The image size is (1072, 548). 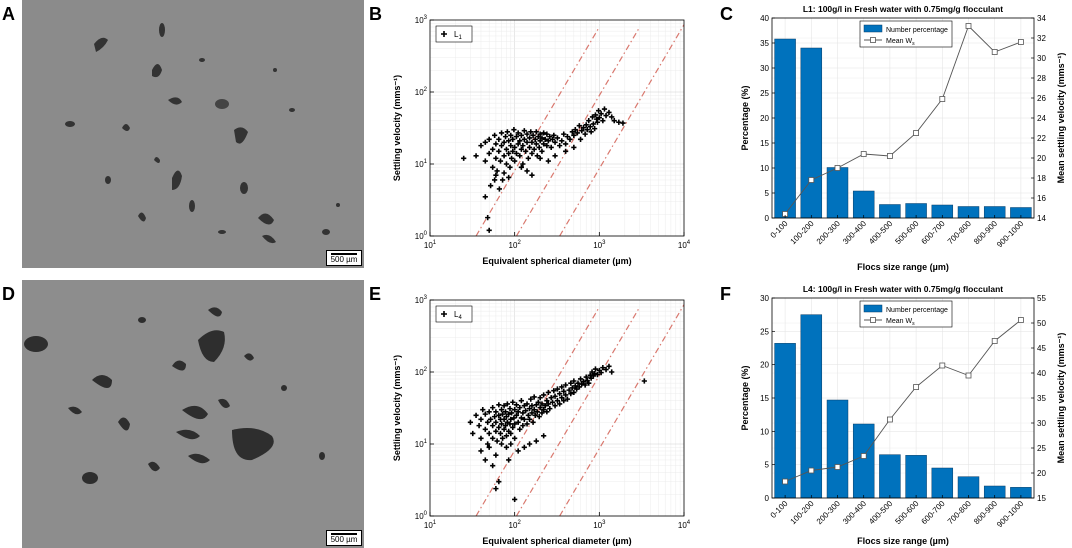 I want to click on y-tick-label-exp: 0, so click(x=426, y=234).